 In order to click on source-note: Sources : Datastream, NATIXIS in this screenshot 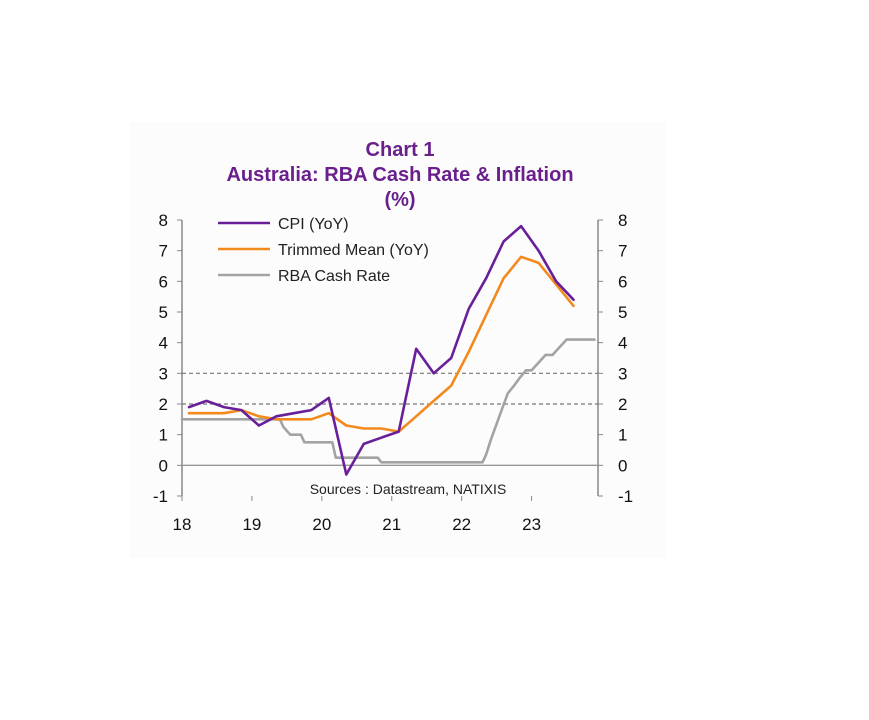, I will do `click(408, 489)`.